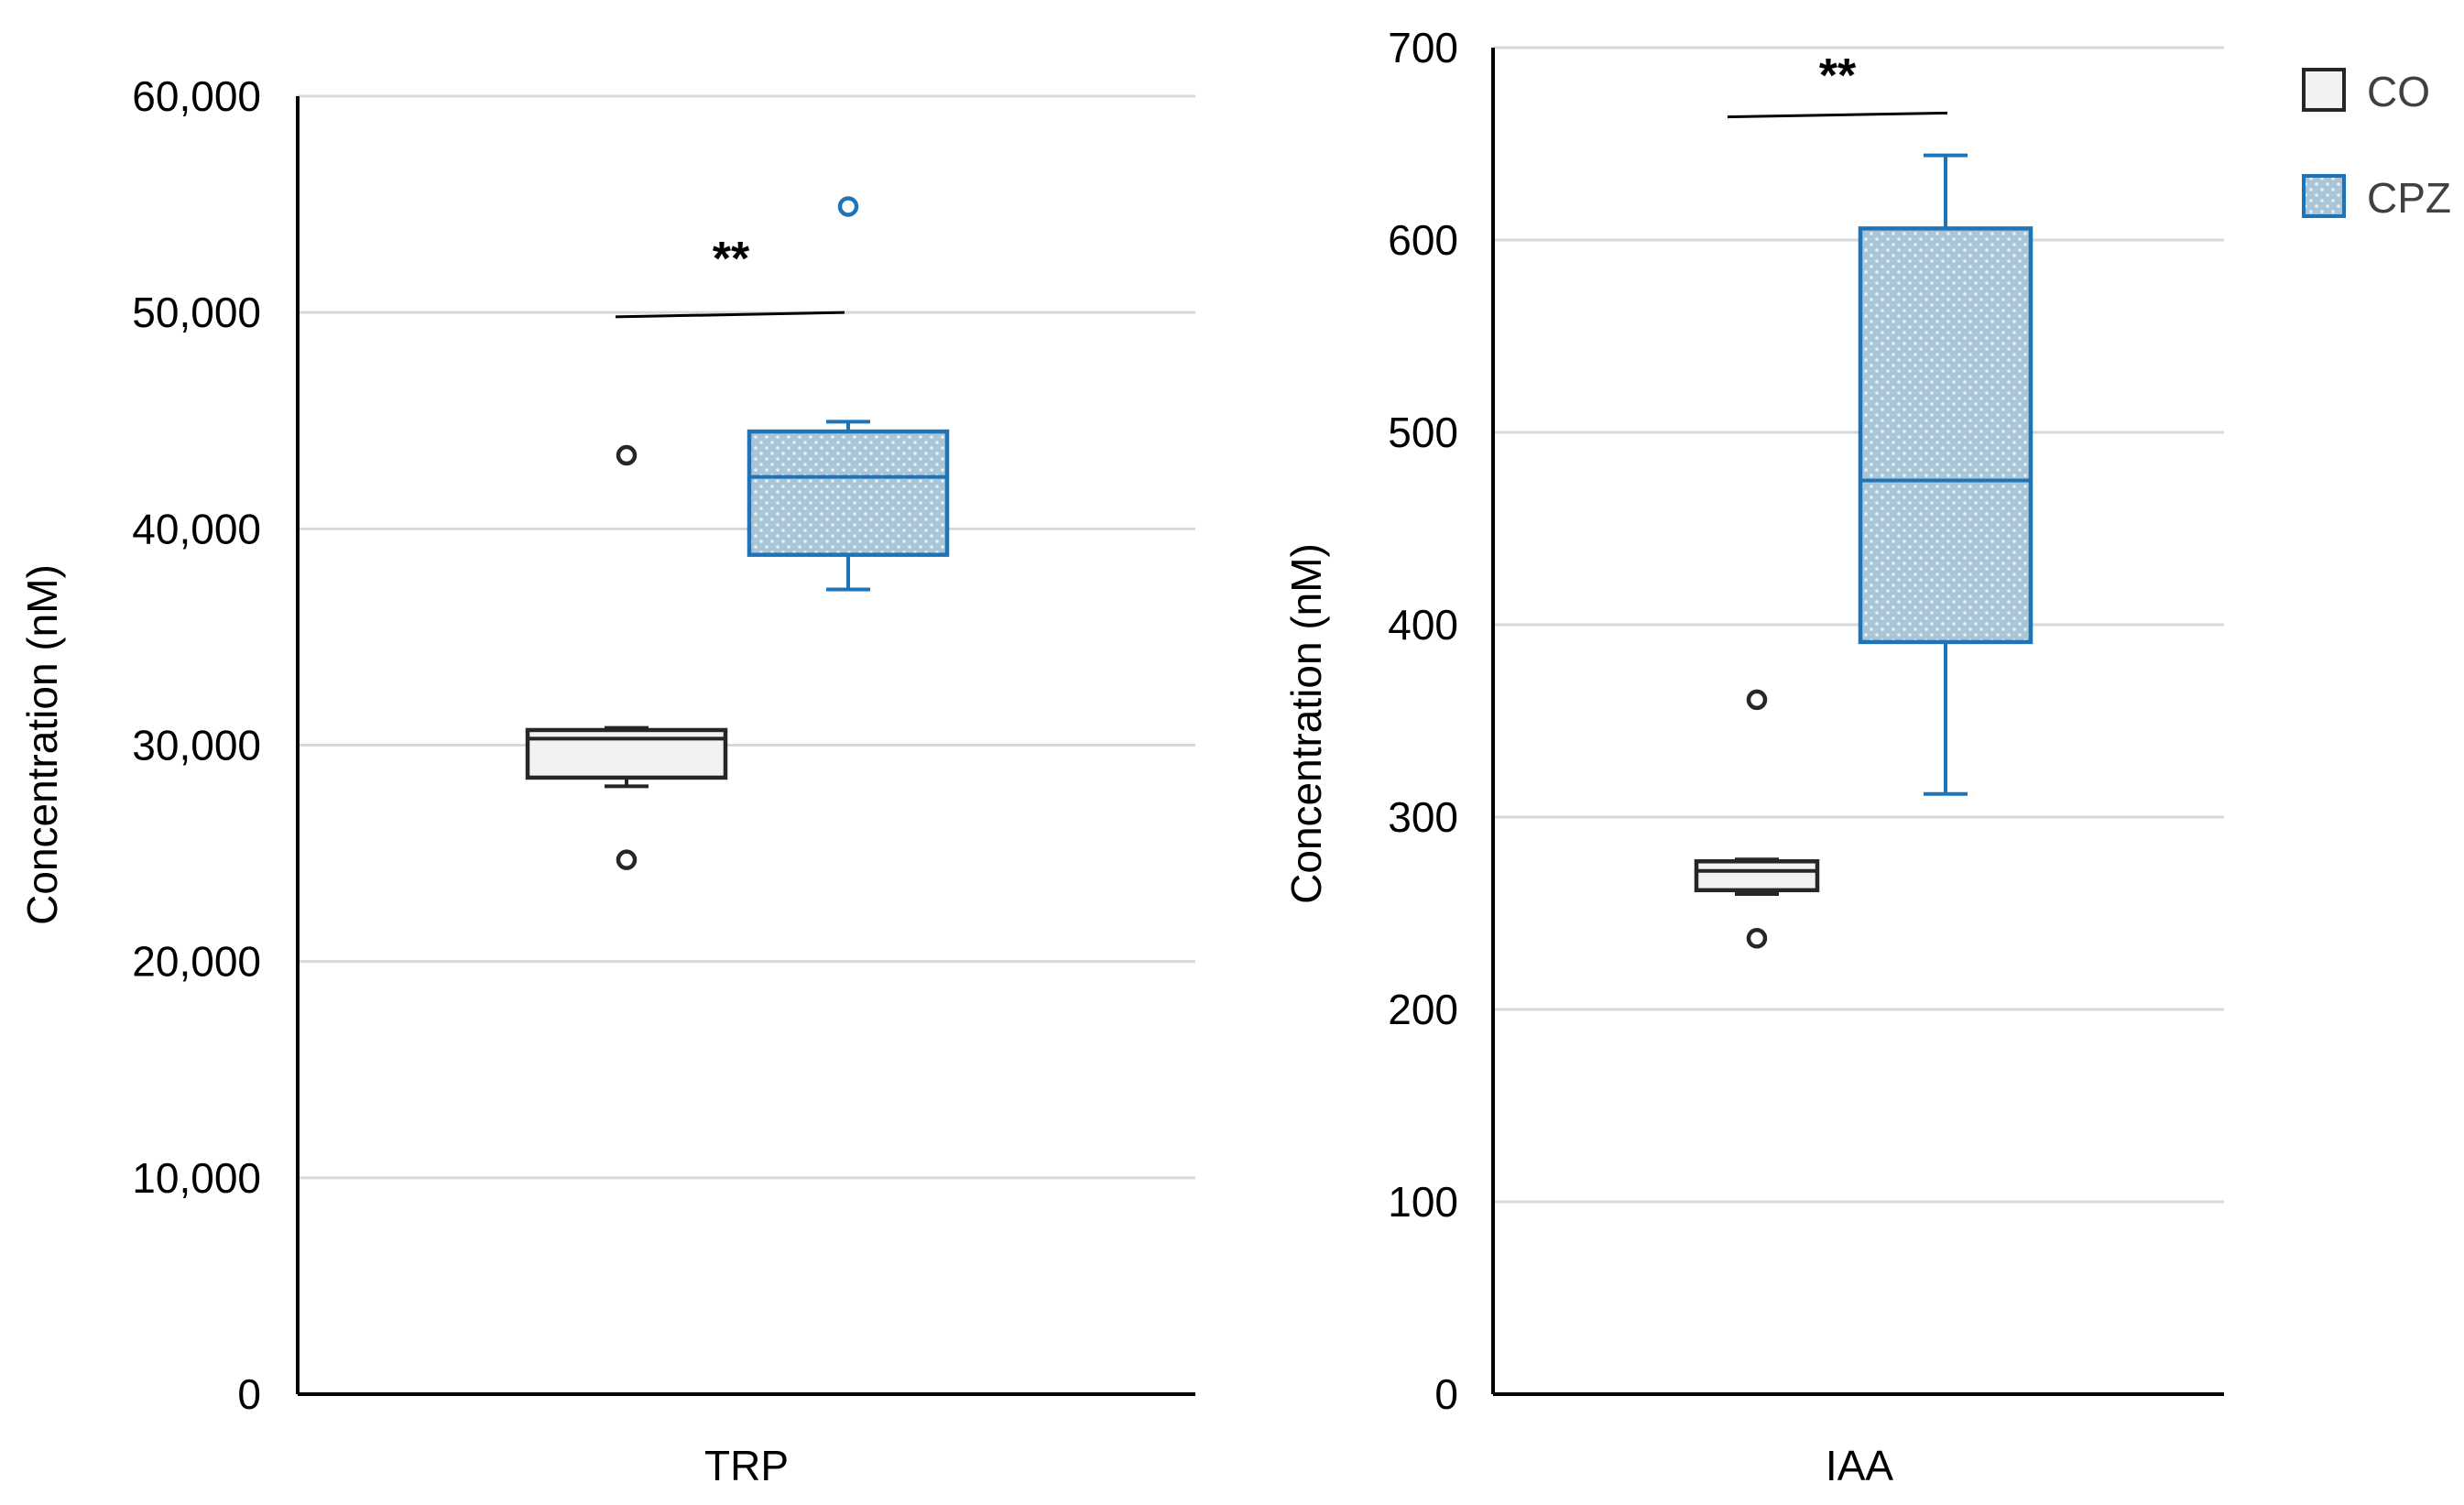  Describe the element at coordinates (1859, 1465) in the screenshot. I see `panel-iaa-x-category-label: IAA` at that location.